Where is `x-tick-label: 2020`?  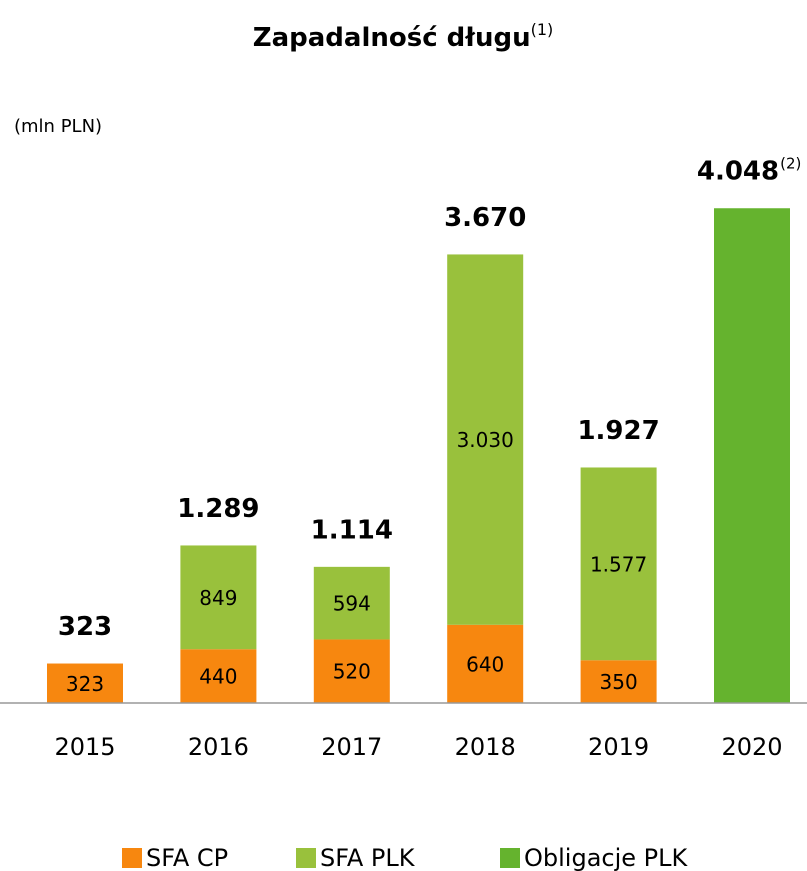
x-tick-label: 2020 is located at coordinates (751, 747).